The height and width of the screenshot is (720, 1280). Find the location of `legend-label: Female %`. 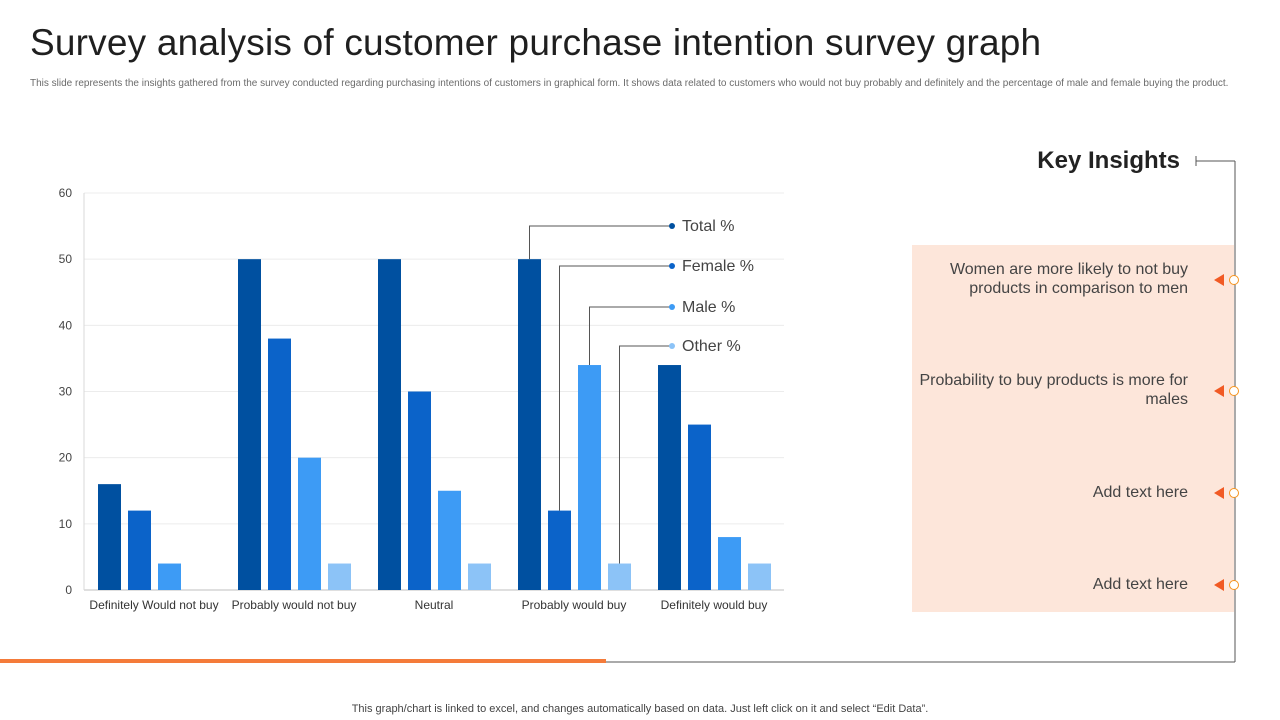

legend-label: Female % is located at coordinates (718, 266).